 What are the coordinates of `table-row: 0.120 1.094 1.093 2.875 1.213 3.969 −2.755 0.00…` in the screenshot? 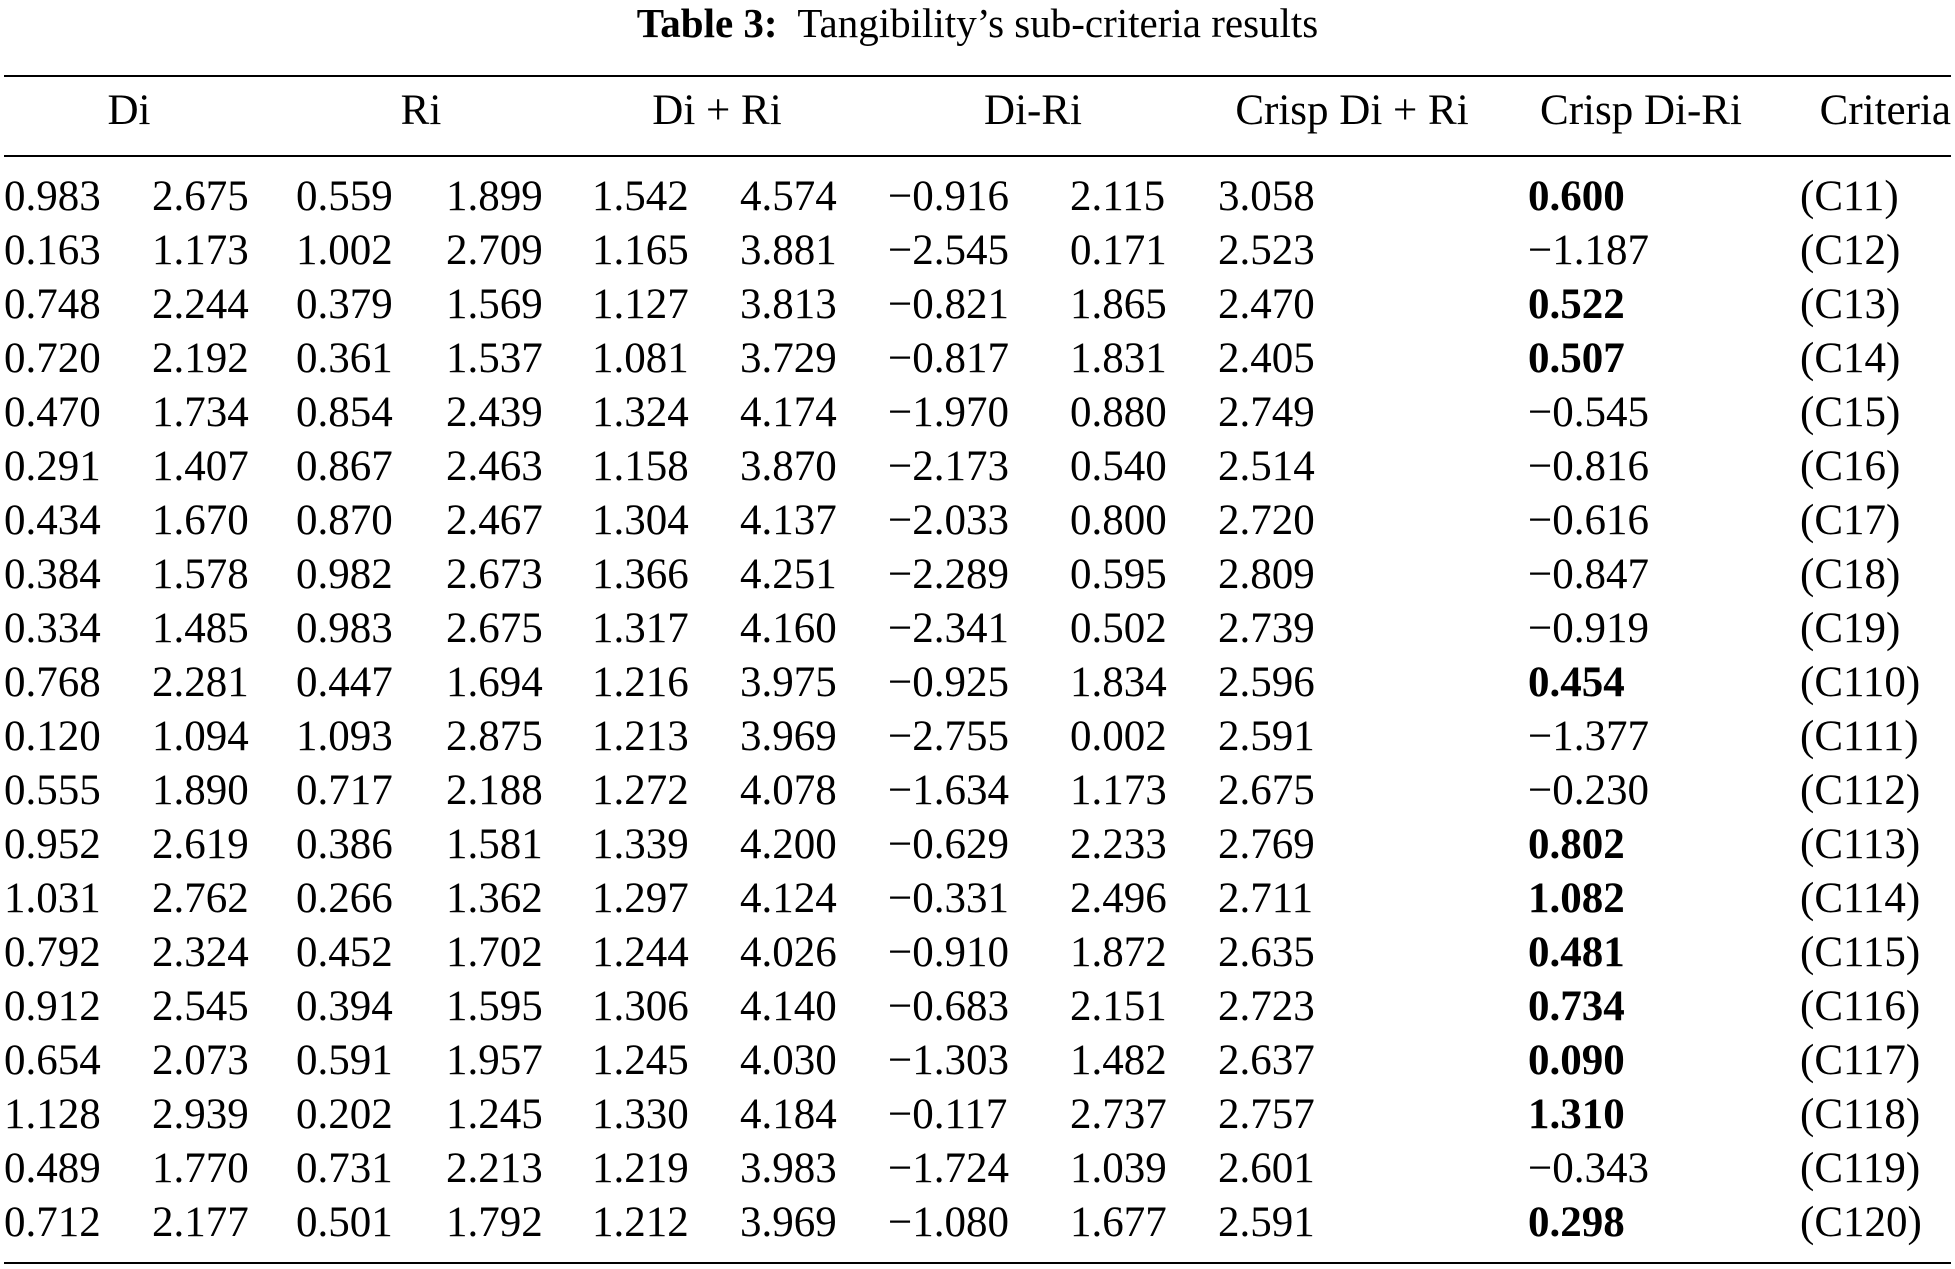 It's located at (977, 737).